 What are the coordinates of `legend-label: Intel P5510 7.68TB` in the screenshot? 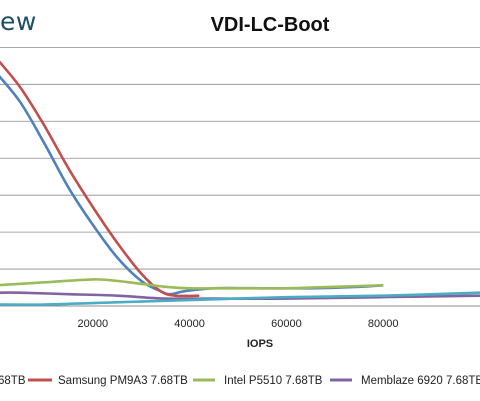 It's located at (273, 381).